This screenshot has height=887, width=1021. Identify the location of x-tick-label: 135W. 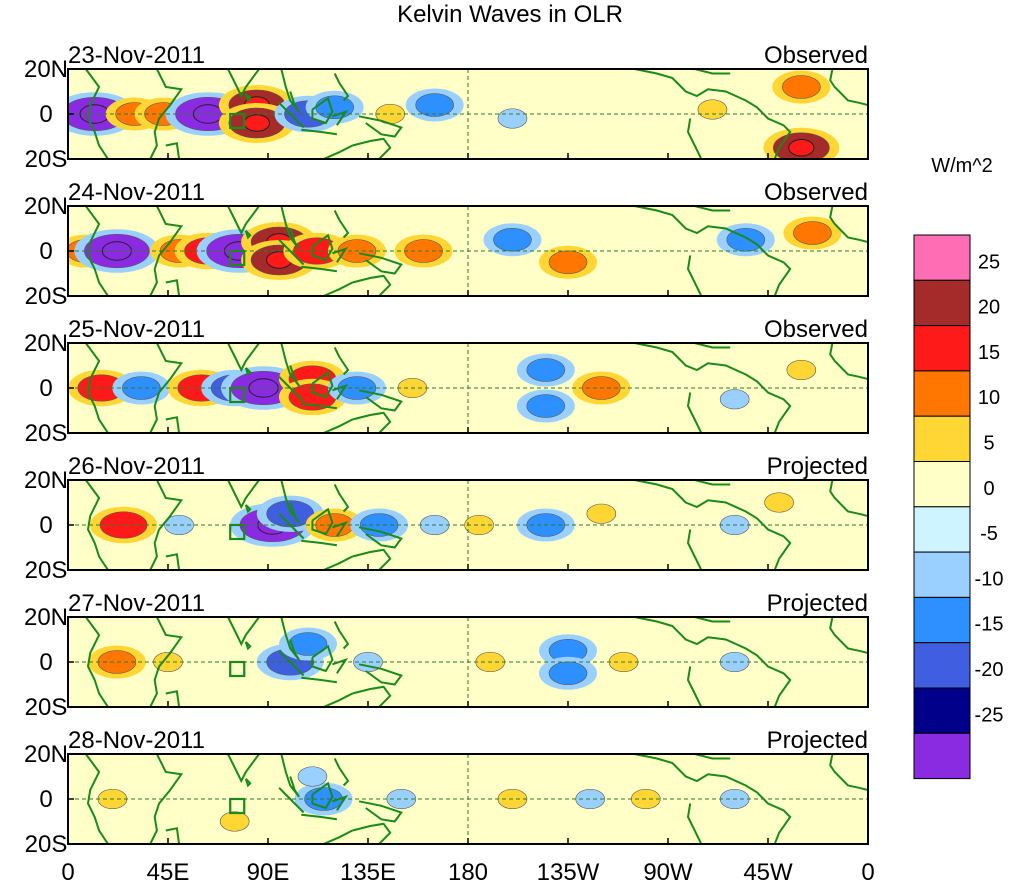
(568, 872).